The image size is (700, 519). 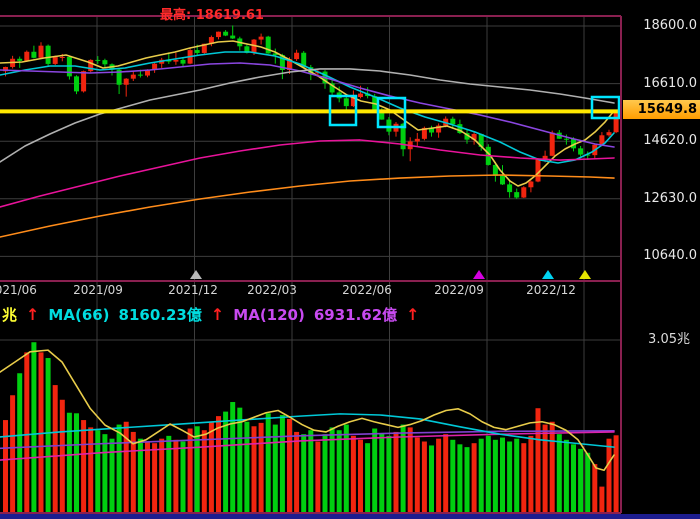 I want to click on ma-orange, so click(x=307, y=206).